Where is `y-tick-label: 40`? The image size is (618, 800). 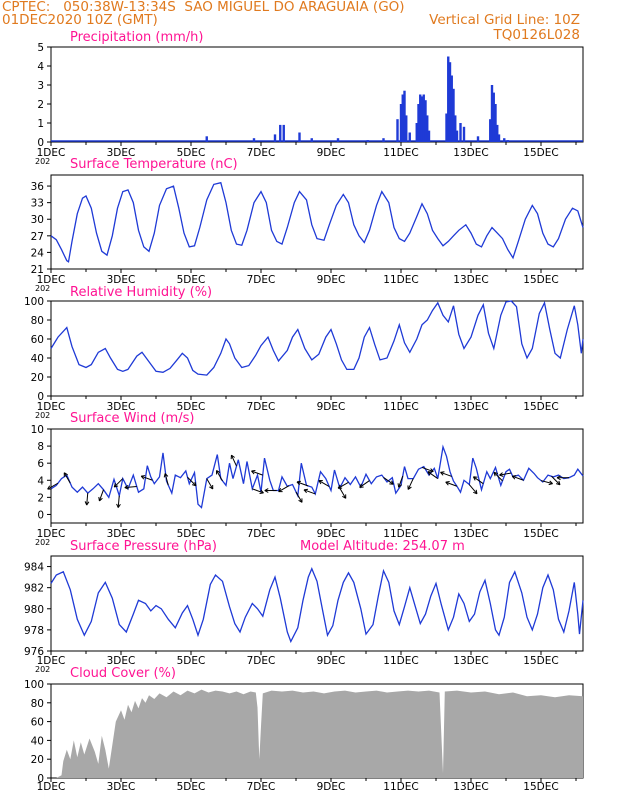
y-tick-label: 40 is located at coordinates (37, 741).